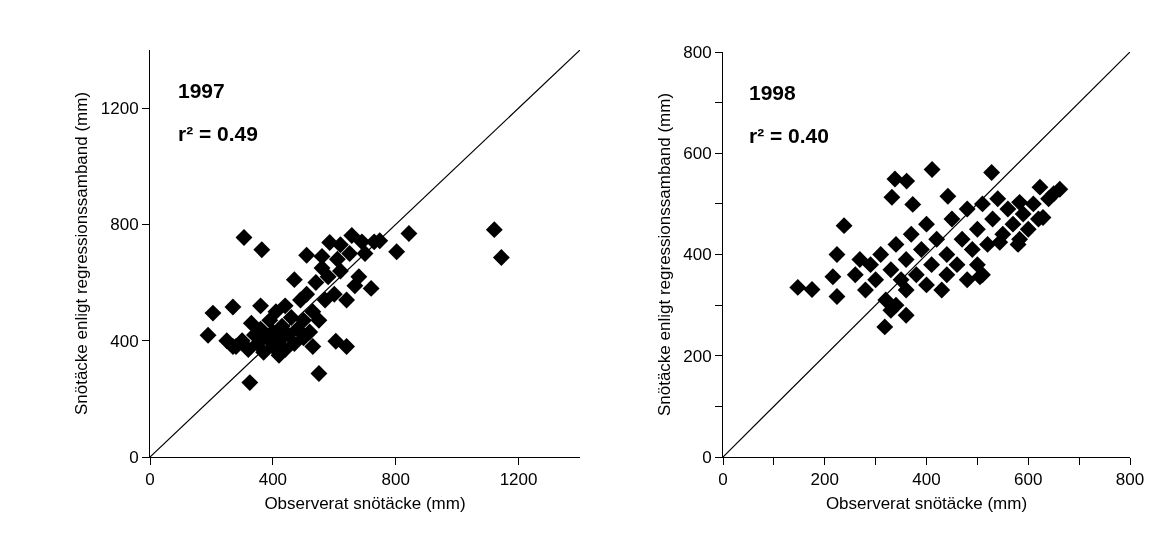 This screenshot has height=553, width=1152. Describe the element at coordinates (773, 92) in the screenshot. I see `annotation: 1998` at that location.